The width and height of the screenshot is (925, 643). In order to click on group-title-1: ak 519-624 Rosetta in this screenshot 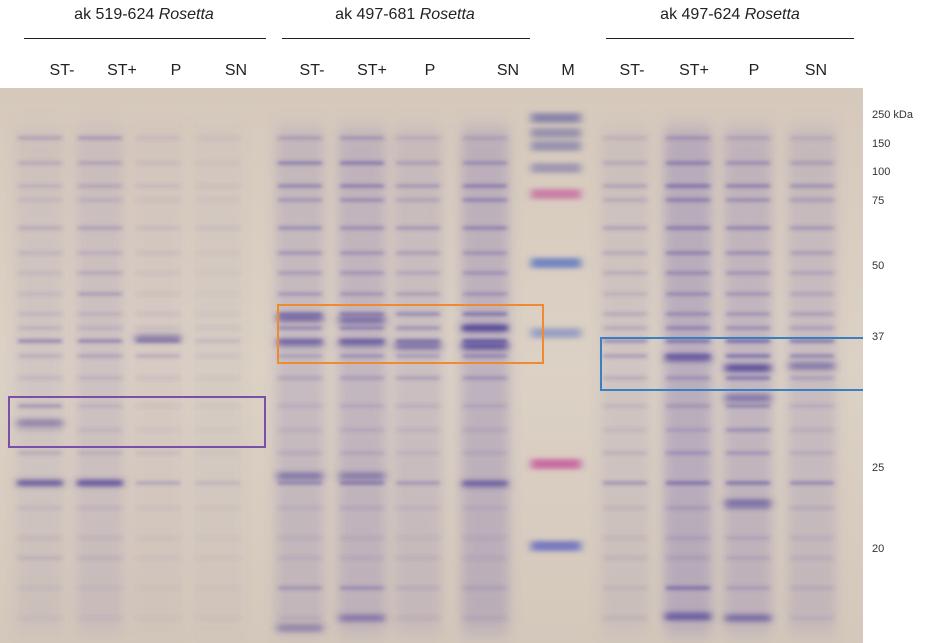, I will do `click(144, 14)`.